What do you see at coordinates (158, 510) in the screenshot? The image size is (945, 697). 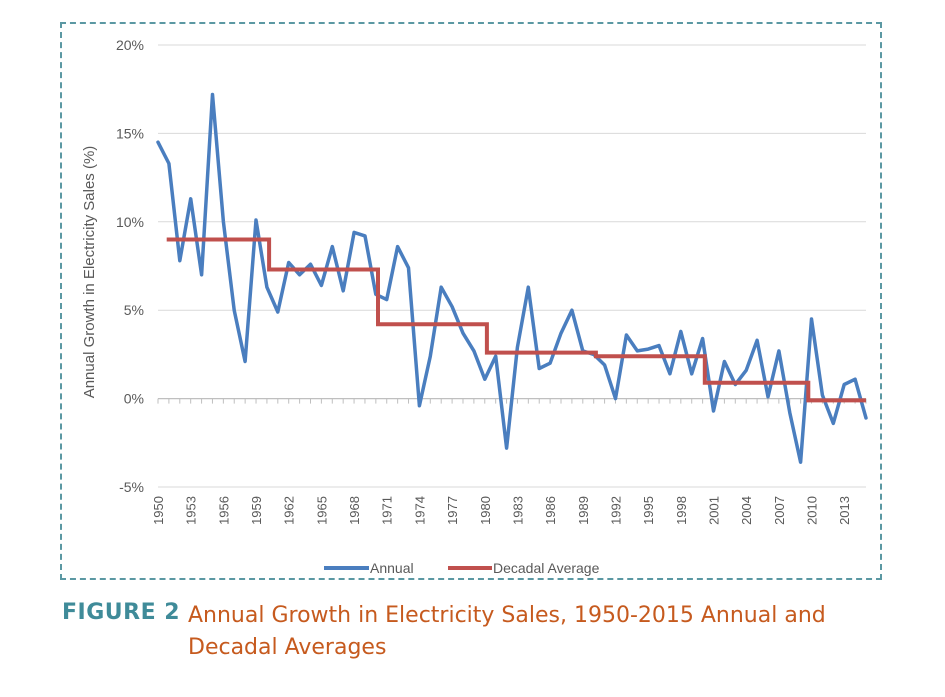 I see `x-tick-label: 1950` at bounding box center [158, 510].